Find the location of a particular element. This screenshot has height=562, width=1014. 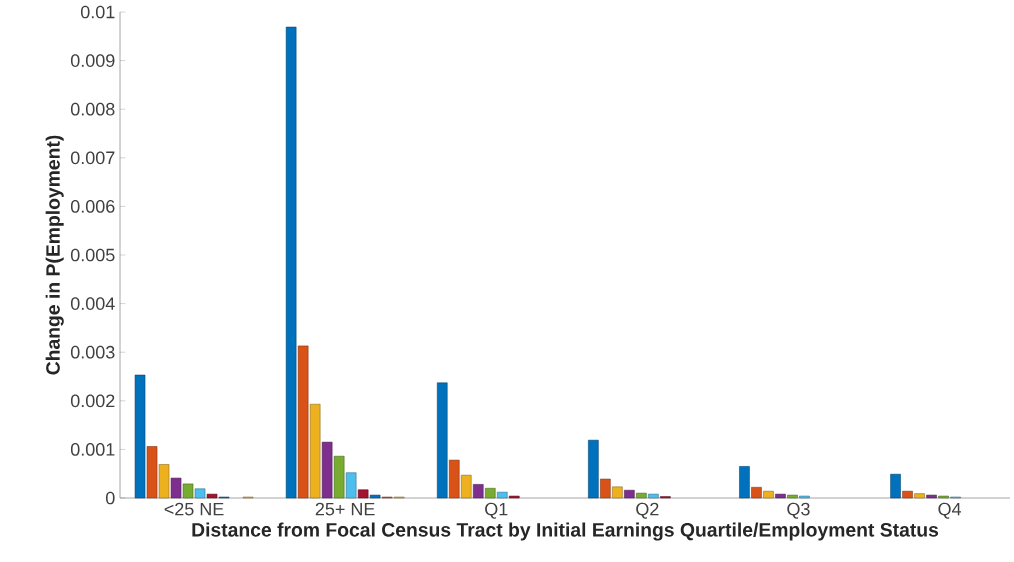

y-tick-label: 0.009 is located at coordinates (92, 60).